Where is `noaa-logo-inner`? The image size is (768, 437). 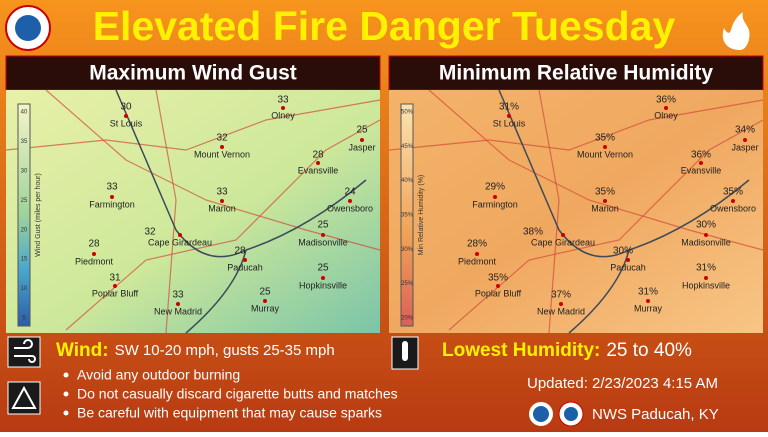 noaa-logo-inner is located at coordinates (541, 414).